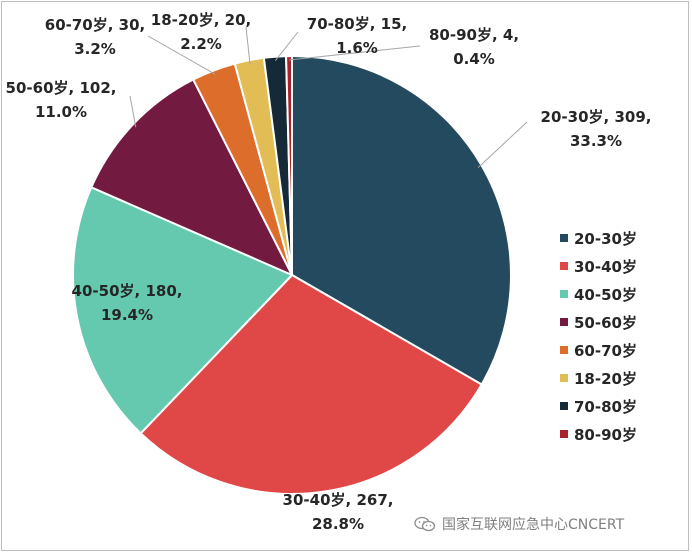 The width and height of the screenshot is (692, 554). What do you see at coordinates (95, 25) in the screenshot?
I see `data-label-line: 60-70岁, 30,` at bounding box center [95, 25].